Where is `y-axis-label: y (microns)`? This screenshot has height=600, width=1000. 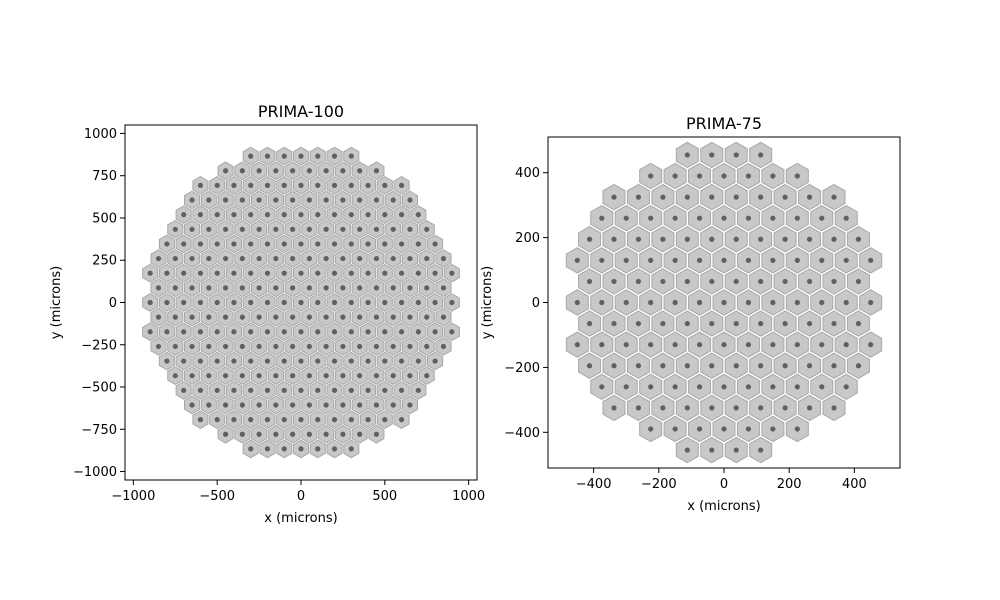
y-axis-label: y (microns) is located at coordinates (56, 302).